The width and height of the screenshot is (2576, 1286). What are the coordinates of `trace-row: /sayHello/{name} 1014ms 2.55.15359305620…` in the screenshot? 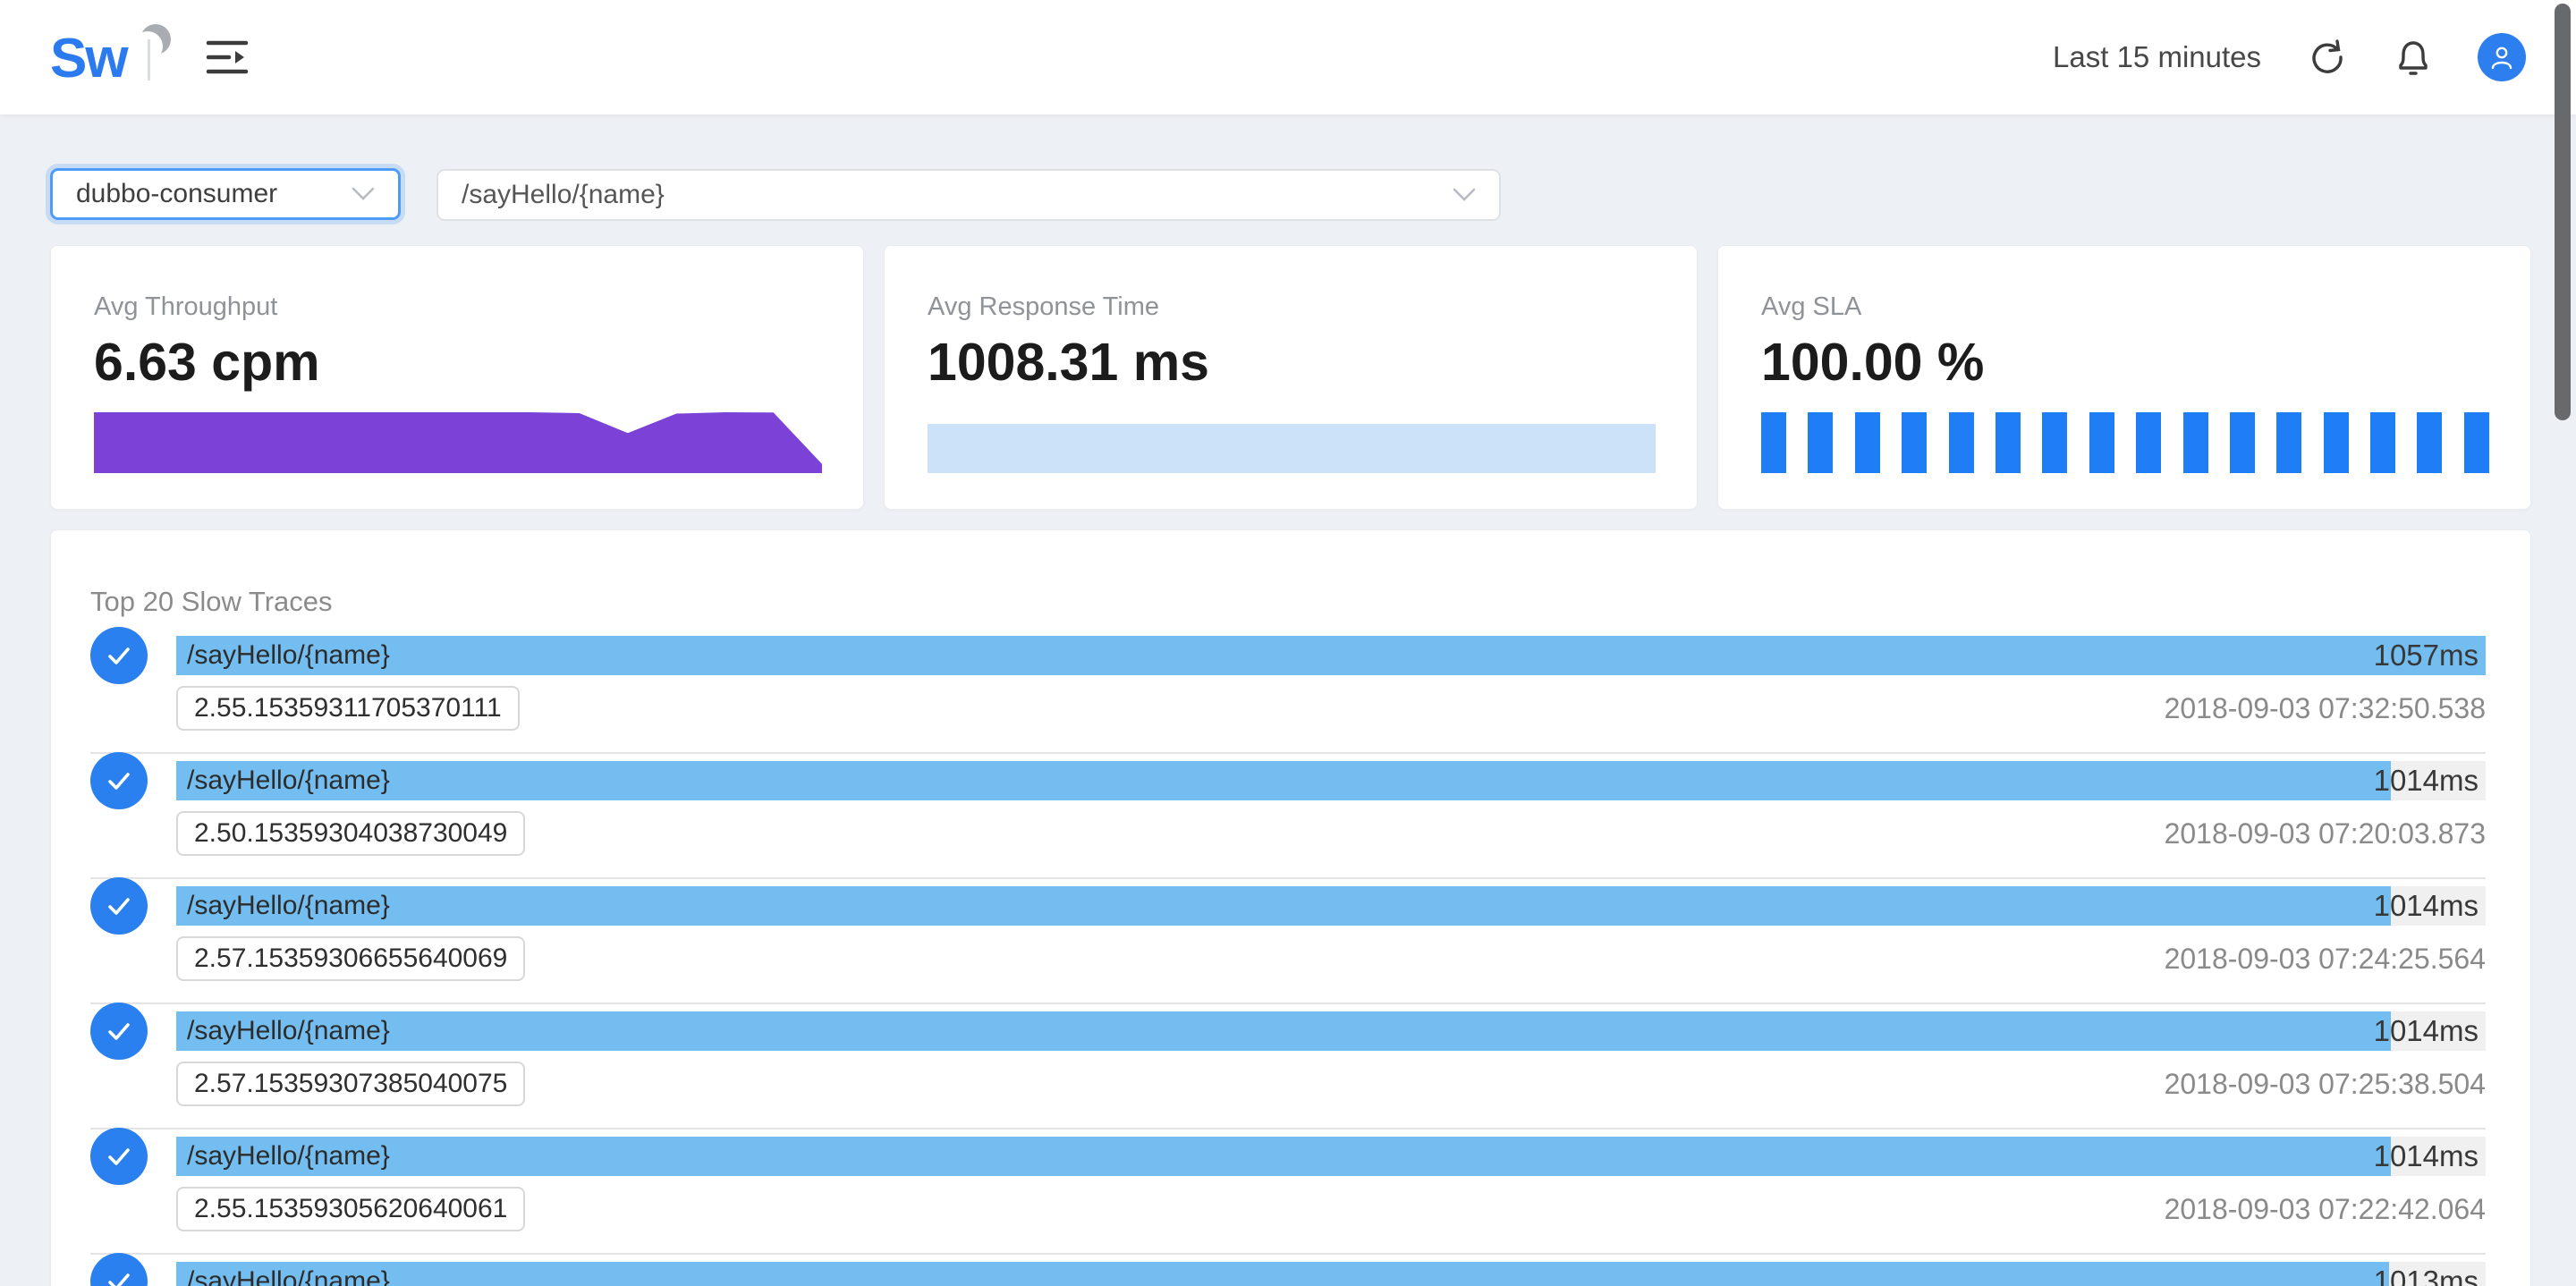 It's located at (1288, 1191).